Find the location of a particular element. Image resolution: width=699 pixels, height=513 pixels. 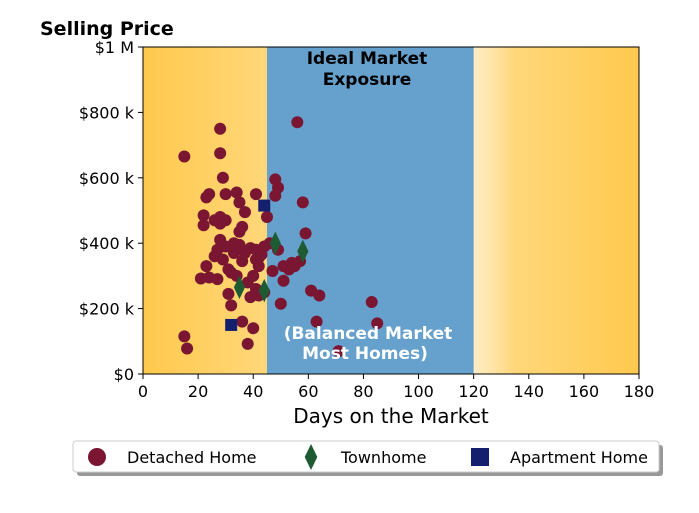

x-axis-label: Days on the Market is located at coordinates (391, 416).